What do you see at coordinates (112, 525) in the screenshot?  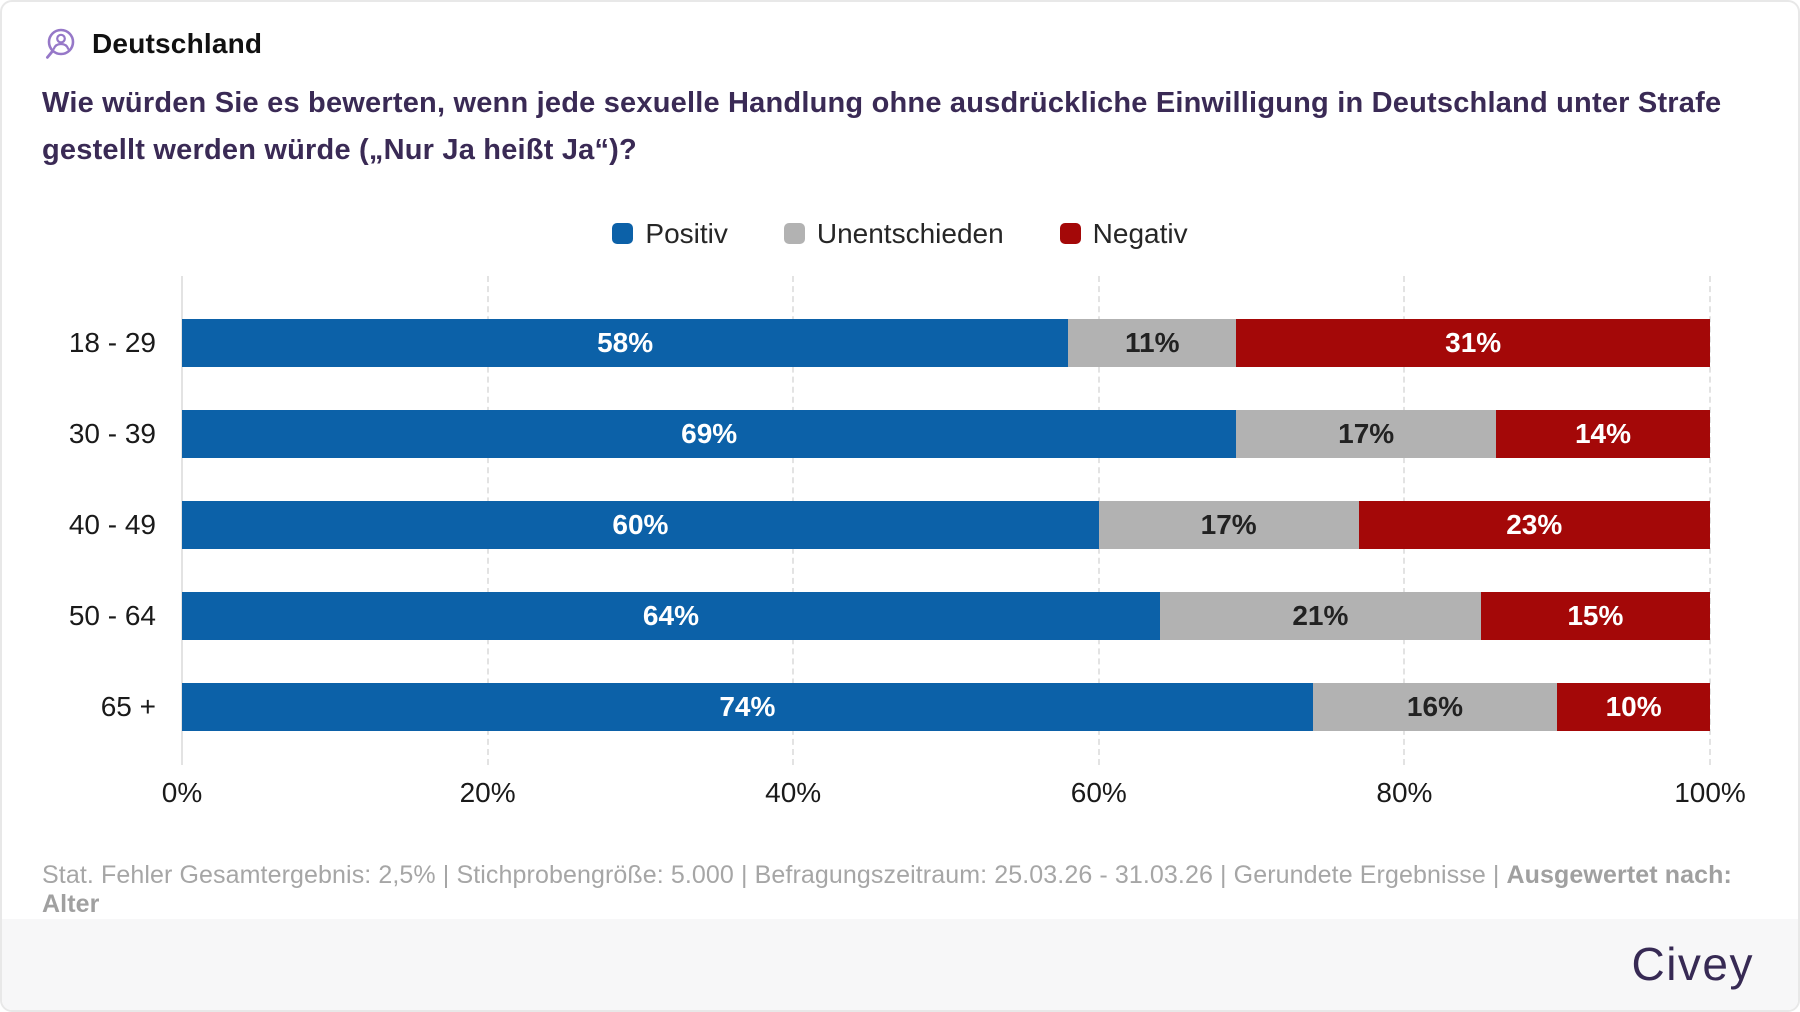 I see `category-label: 40 - 49` at bounding box center [112, 525].